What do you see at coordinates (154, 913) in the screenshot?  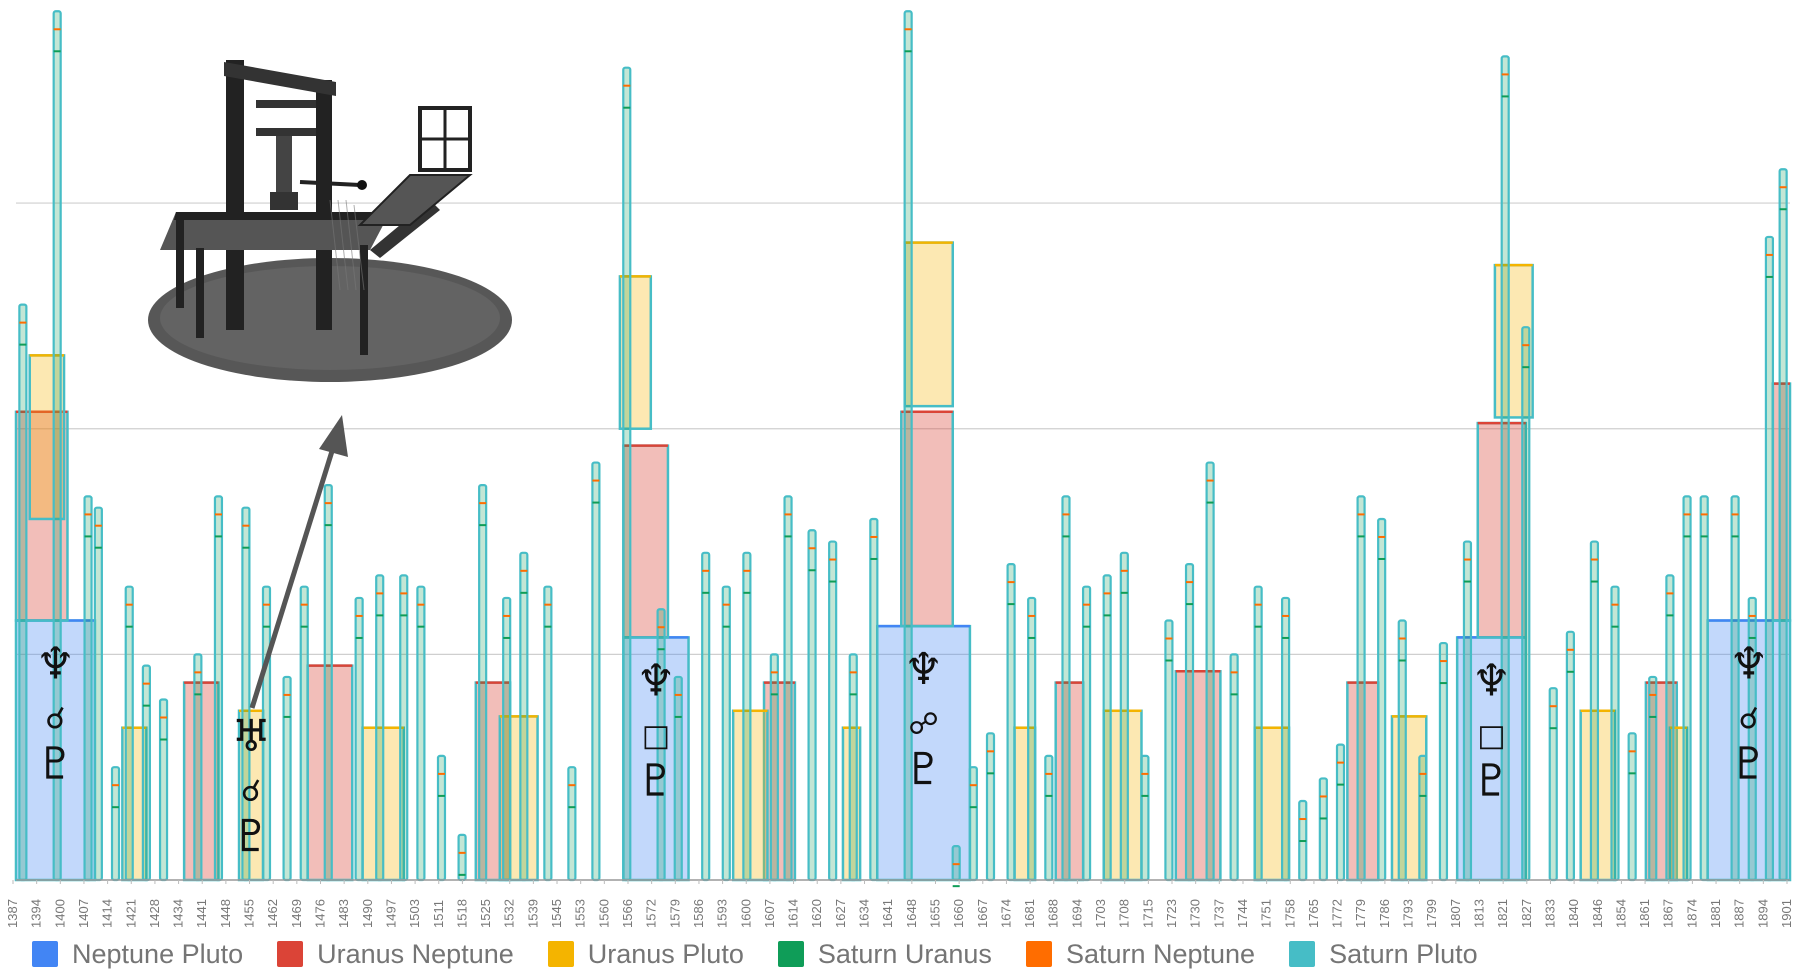 I see `x-tick-label-6: 1428` at bounding box center [154, 913].